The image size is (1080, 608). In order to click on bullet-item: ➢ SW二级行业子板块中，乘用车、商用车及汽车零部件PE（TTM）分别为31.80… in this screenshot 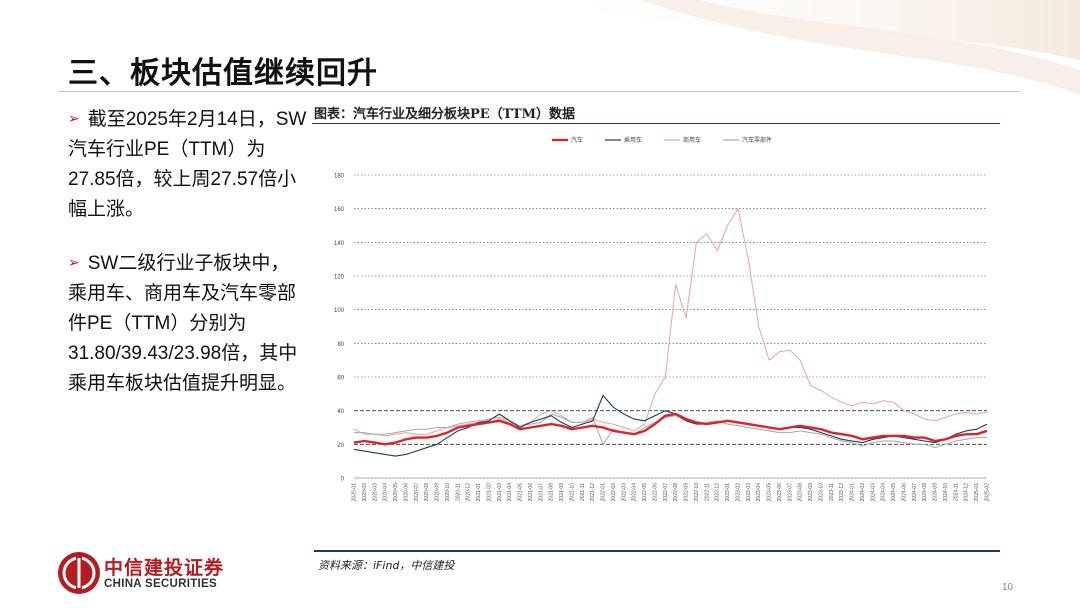, I will do `click(188, 323)`.